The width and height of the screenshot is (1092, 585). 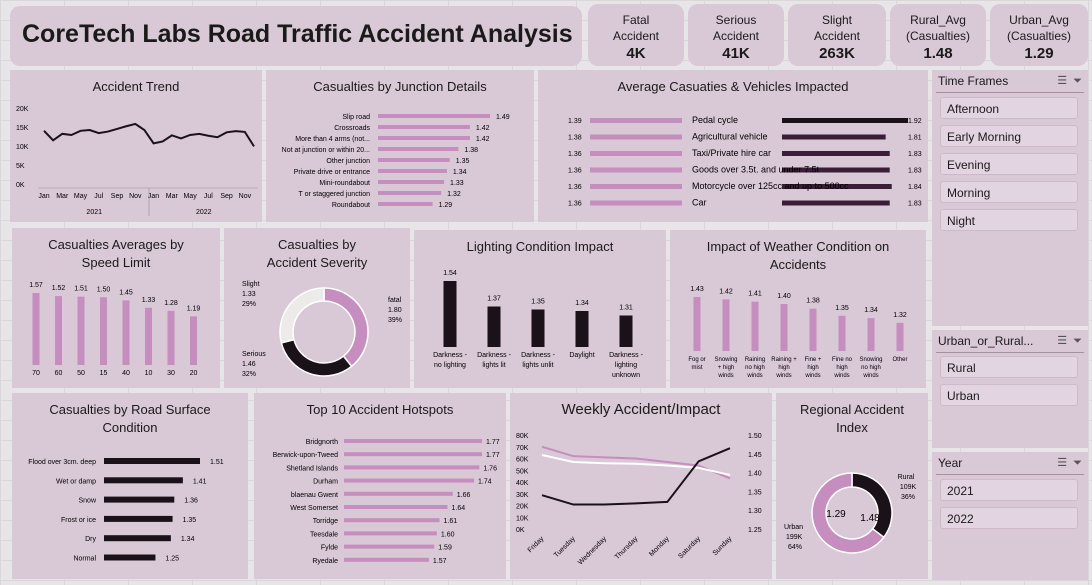 What do you see at coordinates (62, 196) in the screenshot?
I see `x-tick-label: Mar` at bounding box center [62, 196].